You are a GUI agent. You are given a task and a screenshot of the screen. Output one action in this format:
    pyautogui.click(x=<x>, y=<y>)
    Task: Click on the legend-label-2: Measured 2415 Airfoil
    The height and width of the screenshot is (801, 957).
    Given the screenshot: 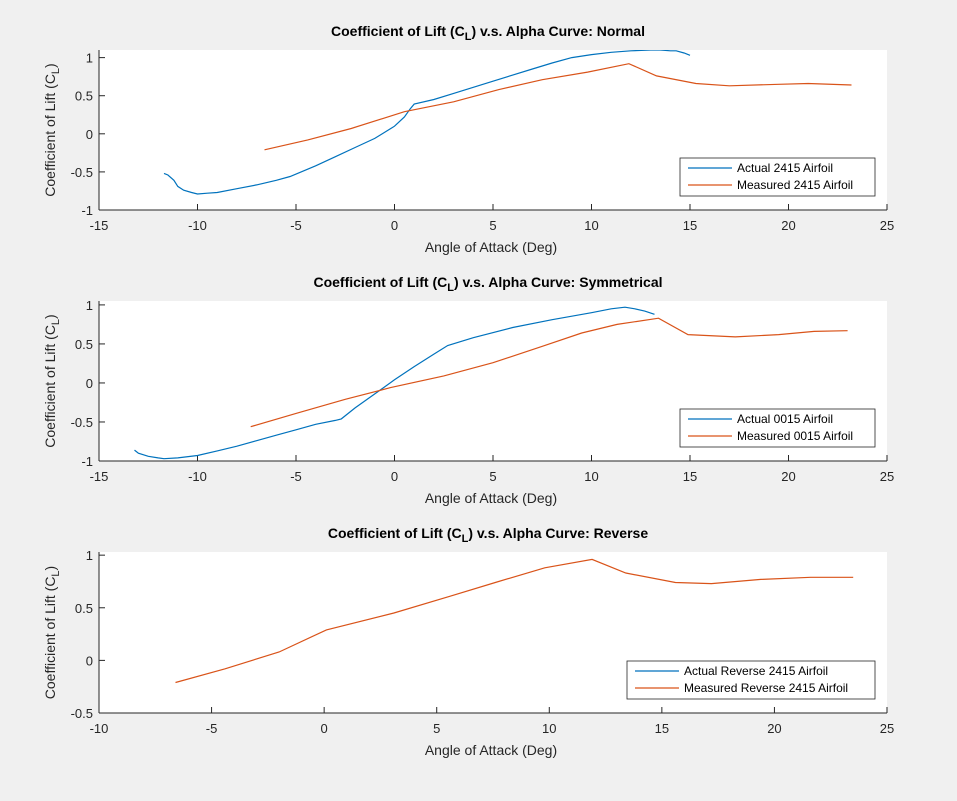 What is the action you would take?
    pyautogui.click(x=795, y=185)
    